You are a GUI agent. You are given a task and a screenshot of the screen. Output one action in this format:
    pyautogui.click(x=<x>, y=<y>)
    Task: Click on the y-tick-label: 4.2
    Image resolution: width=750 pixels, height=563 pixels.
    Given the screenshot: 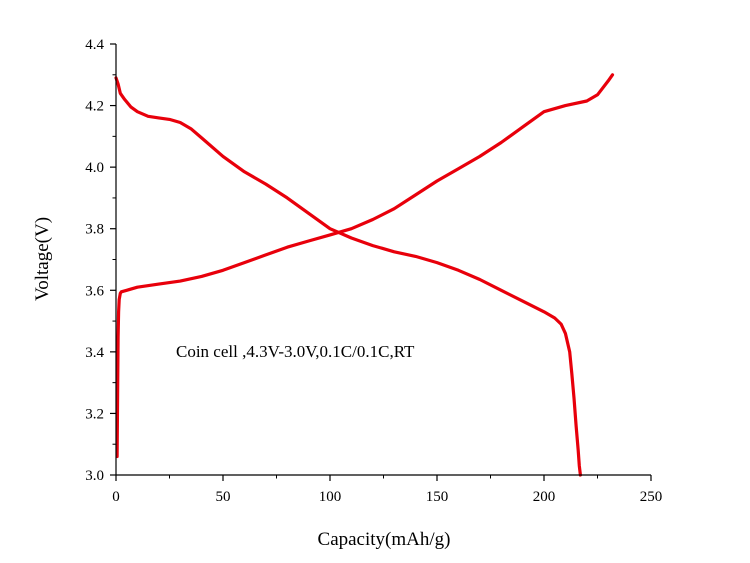 What is the action you would take?
    pyautogui.click(x=94, y=107)
    